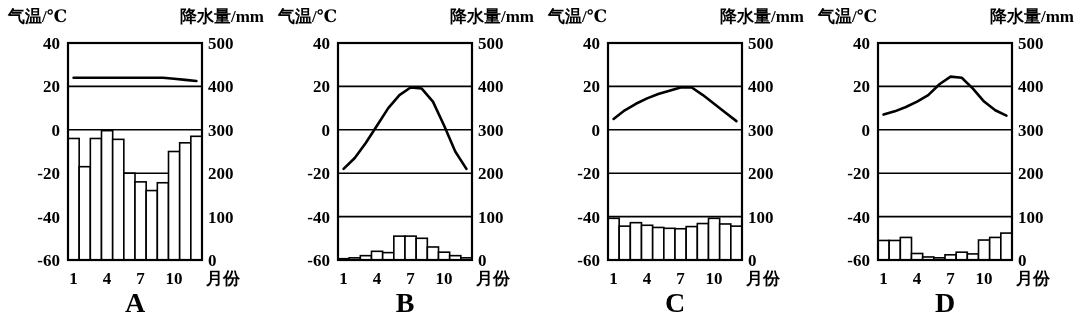  I want to click on text: A, so click(135, 302).